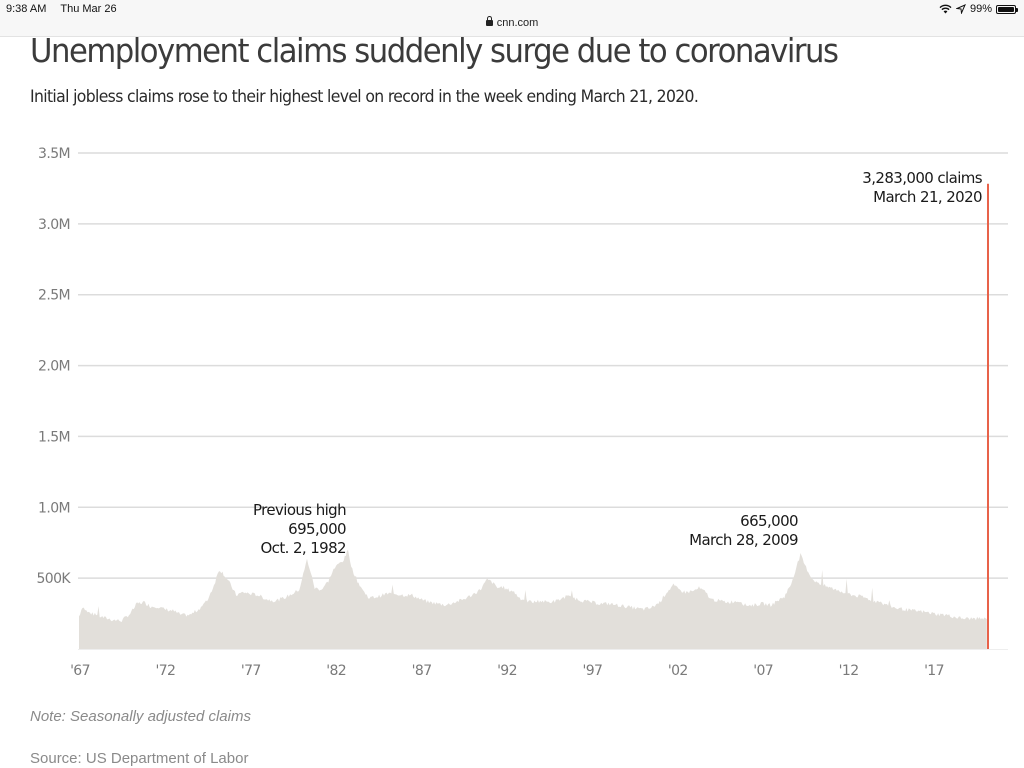 This screenshot has height=768, width=1024. What do you see at coordinates (54, 296) in the screenshot?
I see `y-tick-label: 2.5M` at bounding box center [54, 296].